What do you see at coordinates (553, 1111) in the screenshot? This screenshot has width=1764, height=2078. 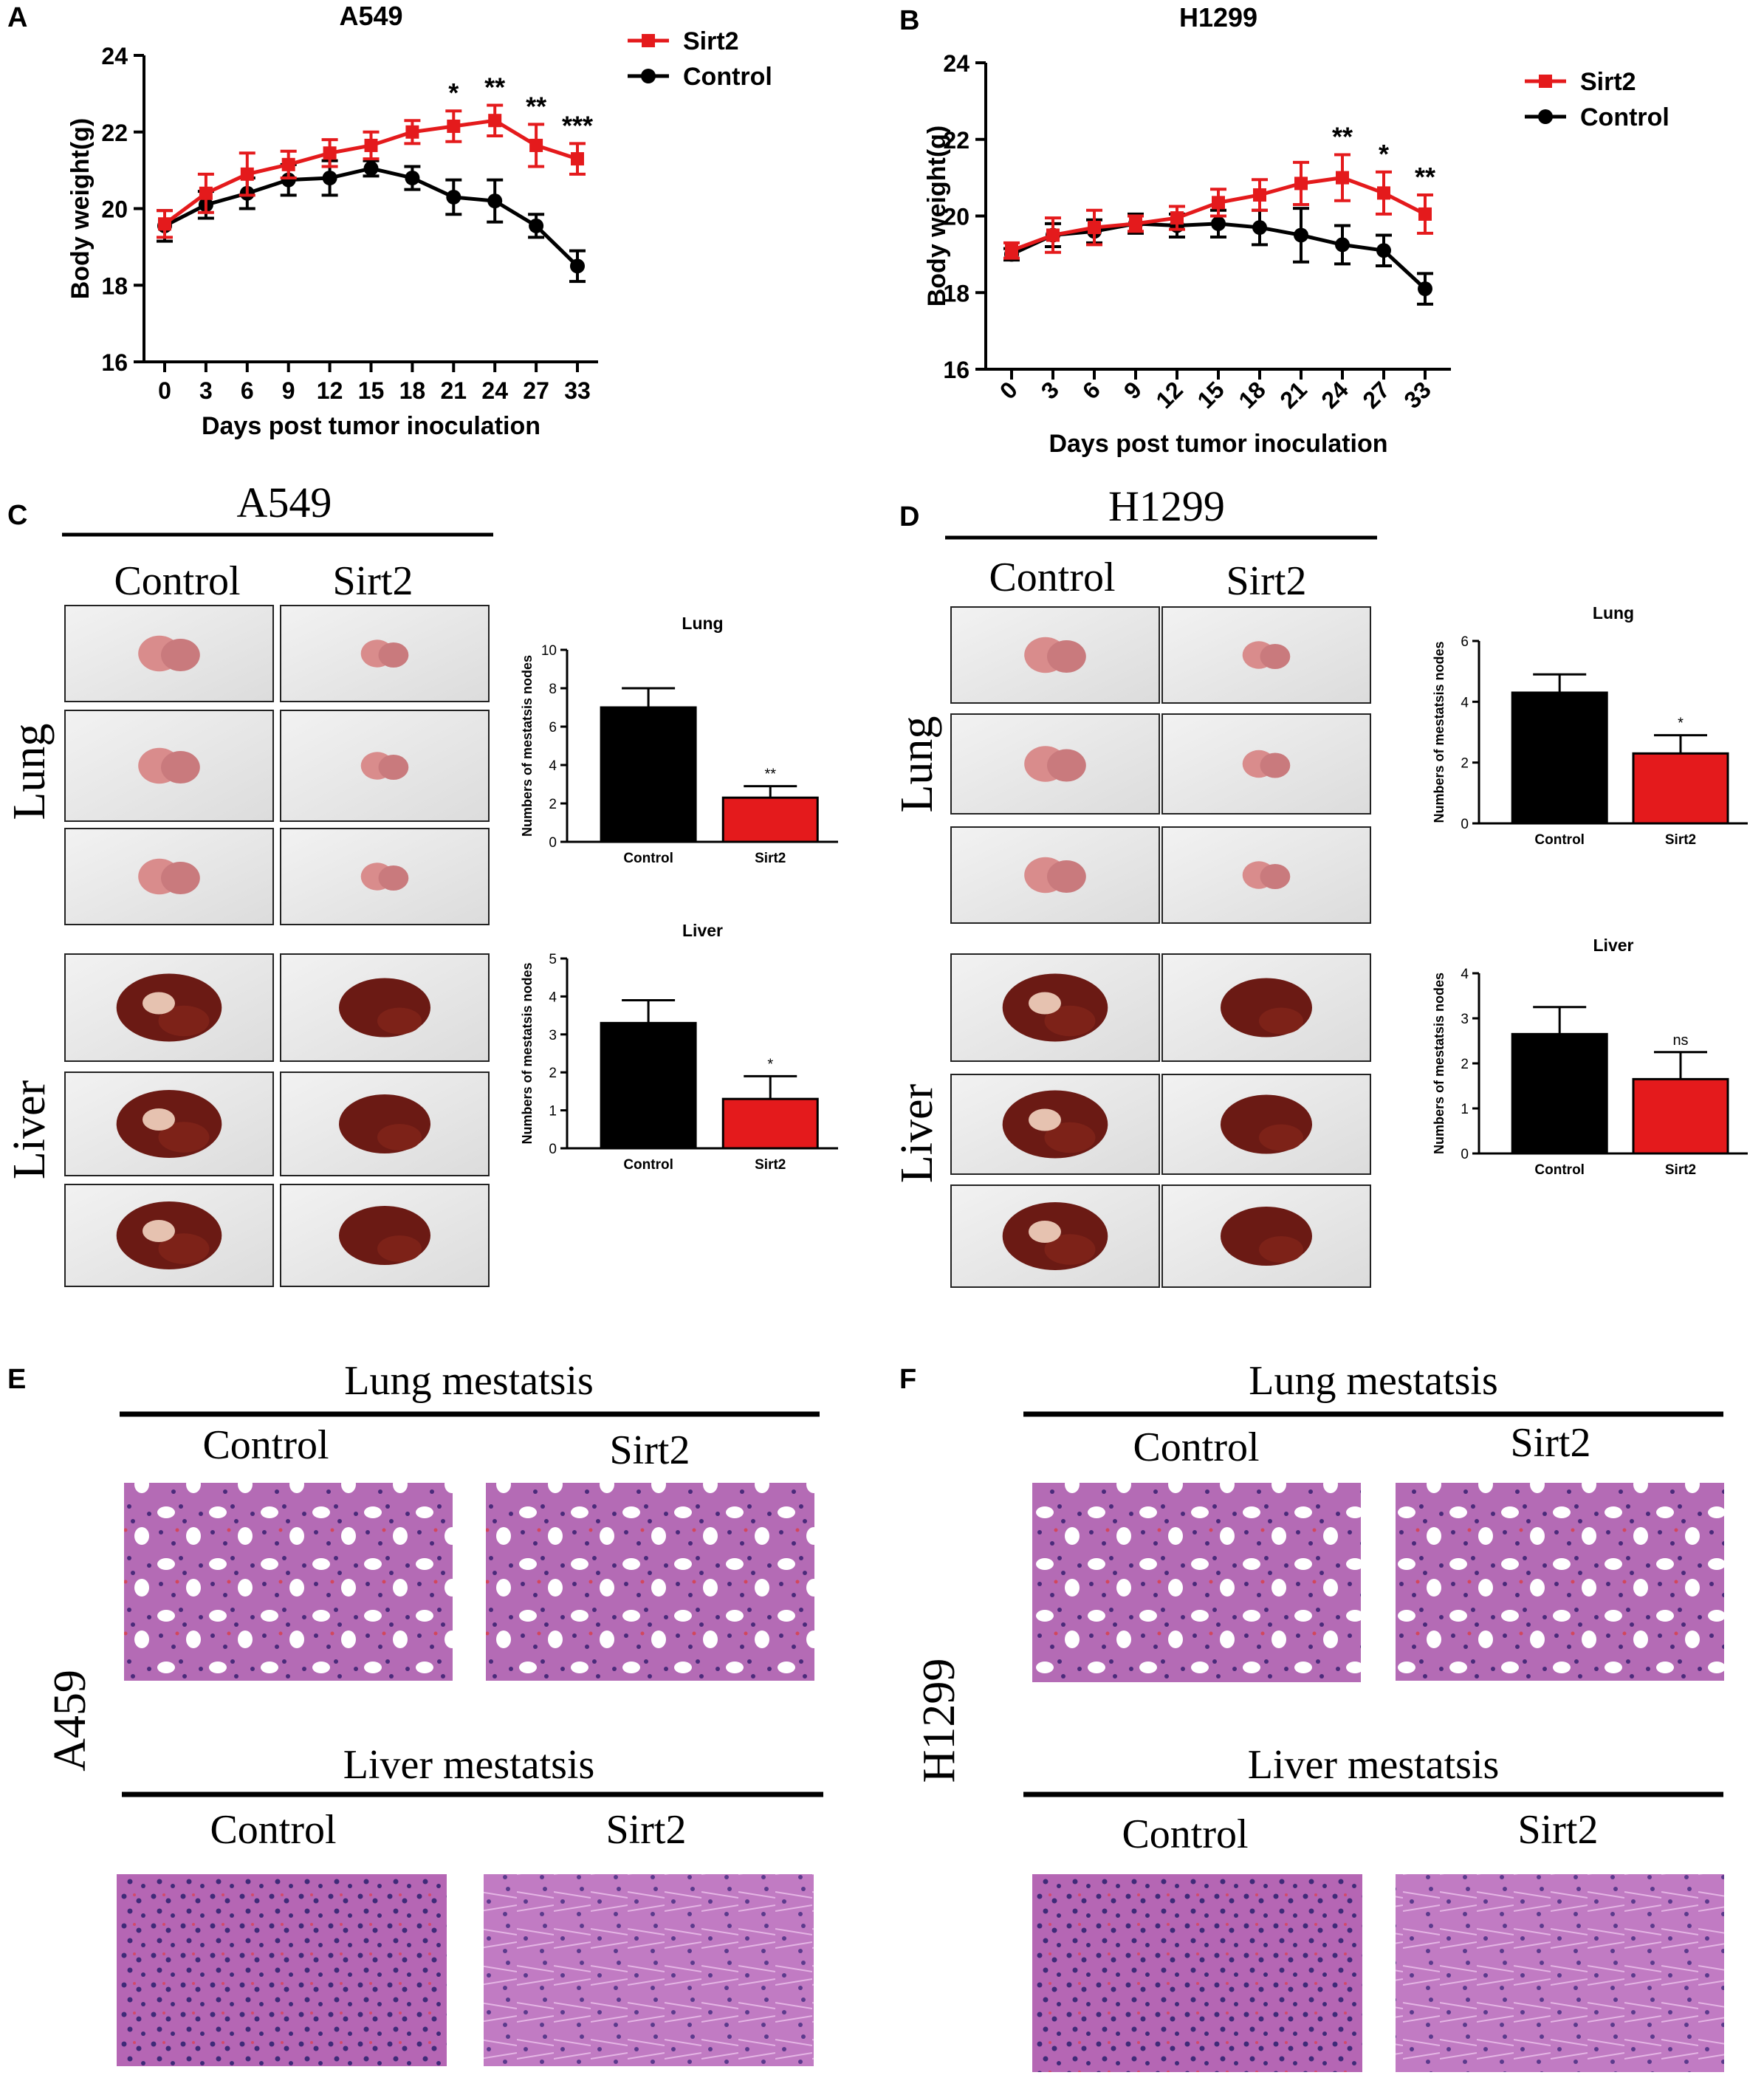 I see `y-tick-label: 1` at bounding box center [553, 1111].